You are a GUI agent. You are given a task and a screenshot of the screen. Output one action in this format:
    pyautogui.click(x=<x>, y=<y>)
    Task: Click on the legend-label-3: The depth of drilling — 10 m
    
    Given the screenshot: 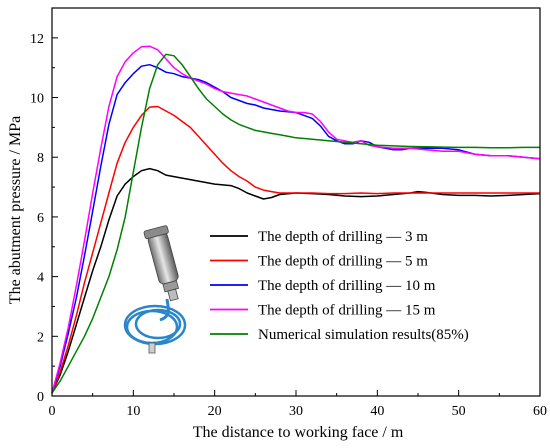 What is the action you would take?
    pyautogui.click(x=347, y=286)
    